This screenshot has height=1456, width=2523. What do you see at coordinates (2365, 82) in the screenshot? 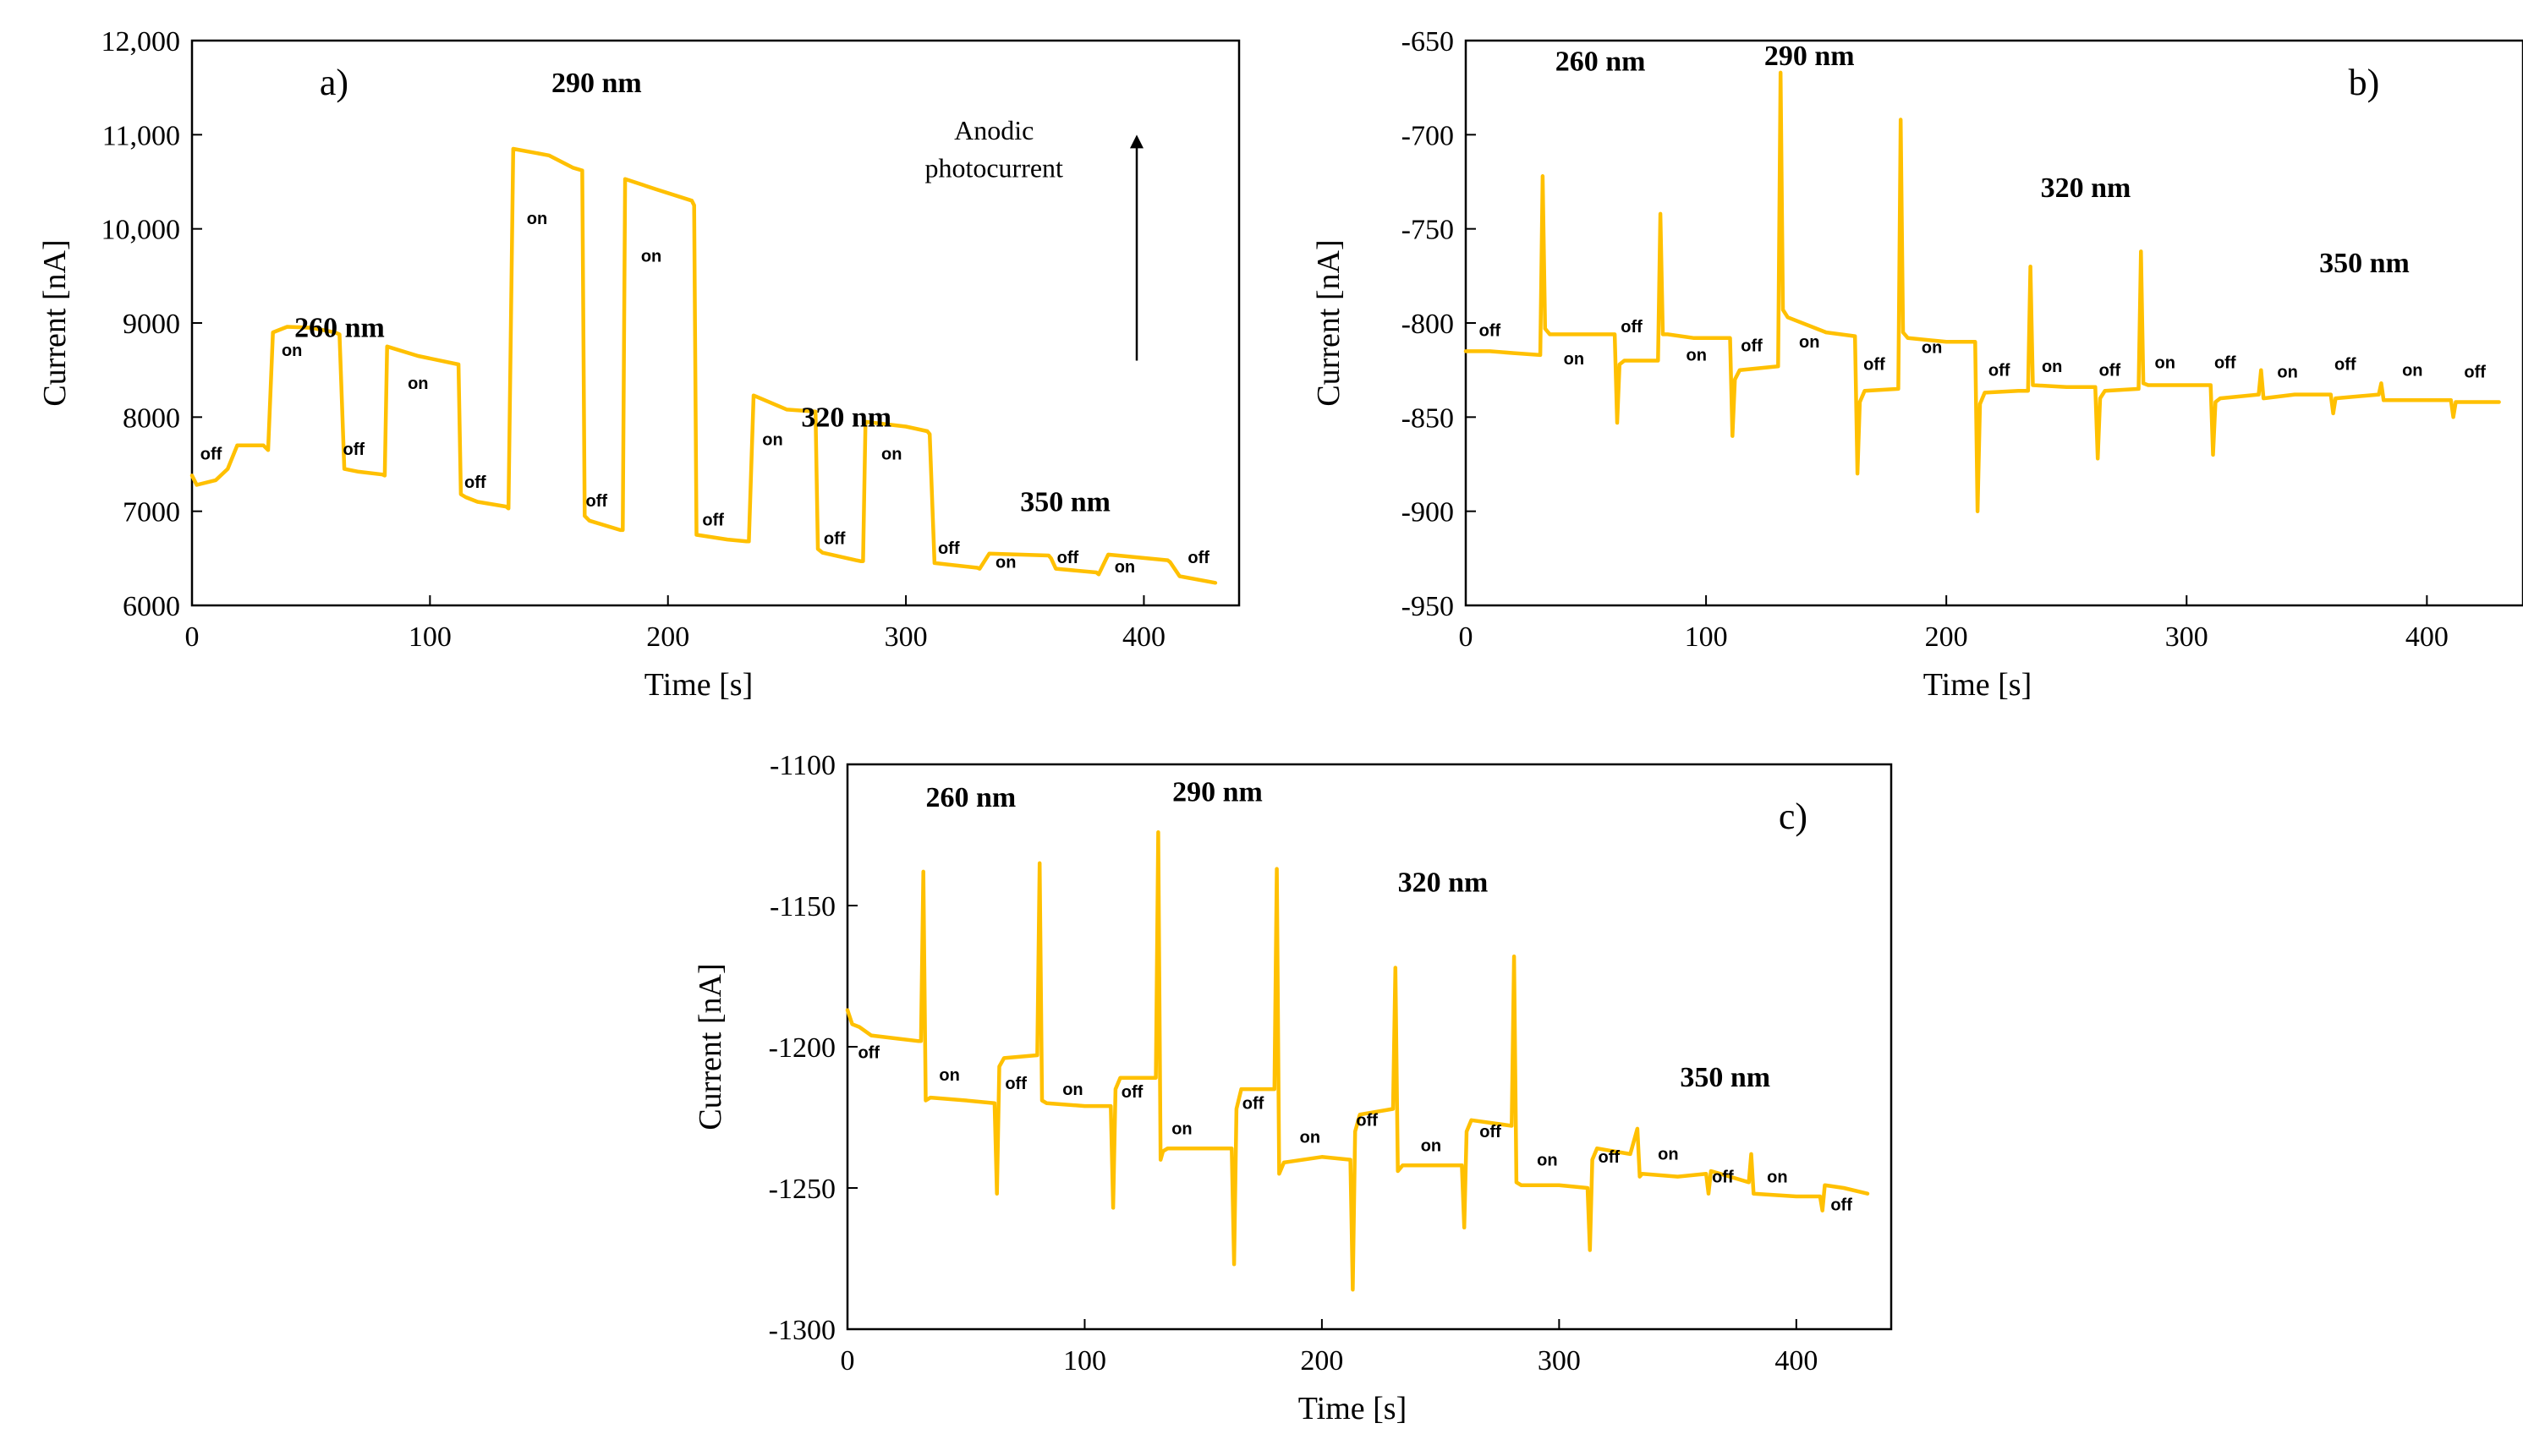
I see `panel-label: b)` at bounding box center [2365, 82].